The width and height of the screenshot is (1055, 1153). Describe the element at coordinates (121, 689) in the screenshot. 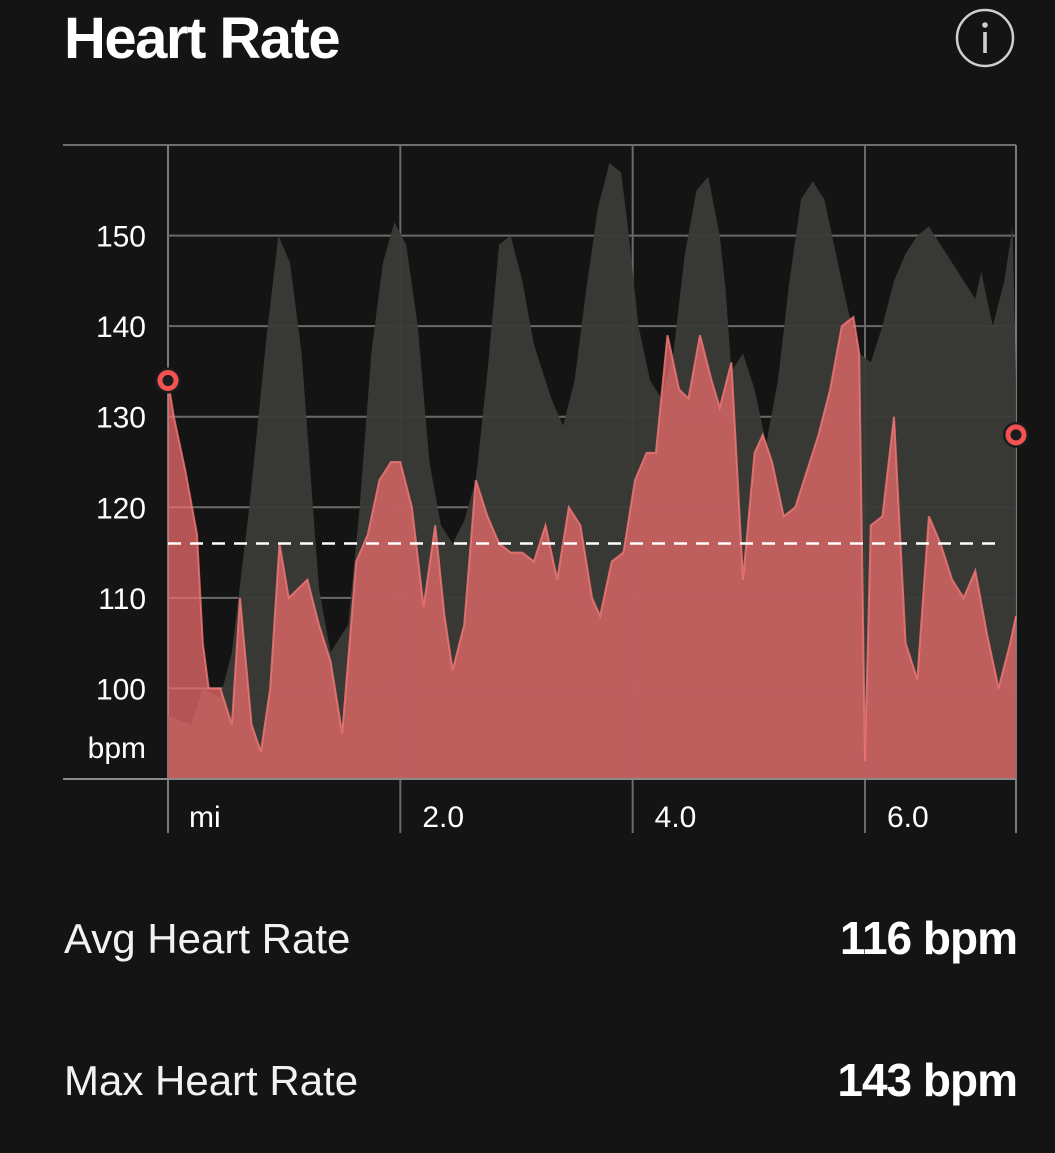

I see `y-tick-label: 100` at that location.